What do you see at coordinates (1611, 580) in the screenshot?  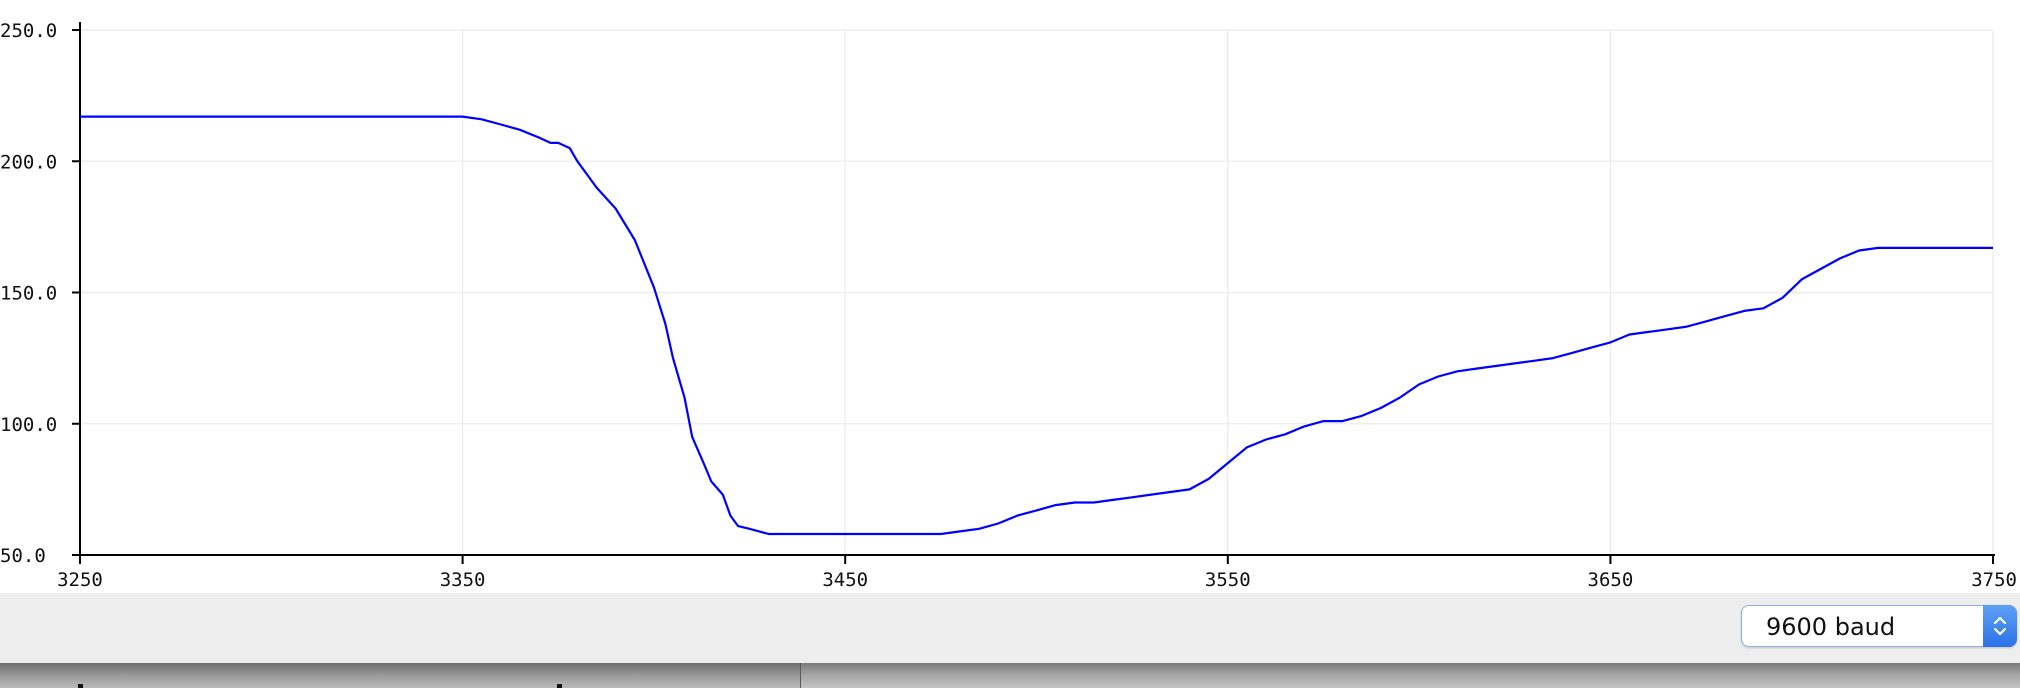 I see `x-tick-label: 3650` at bounding box center [1611, 580].